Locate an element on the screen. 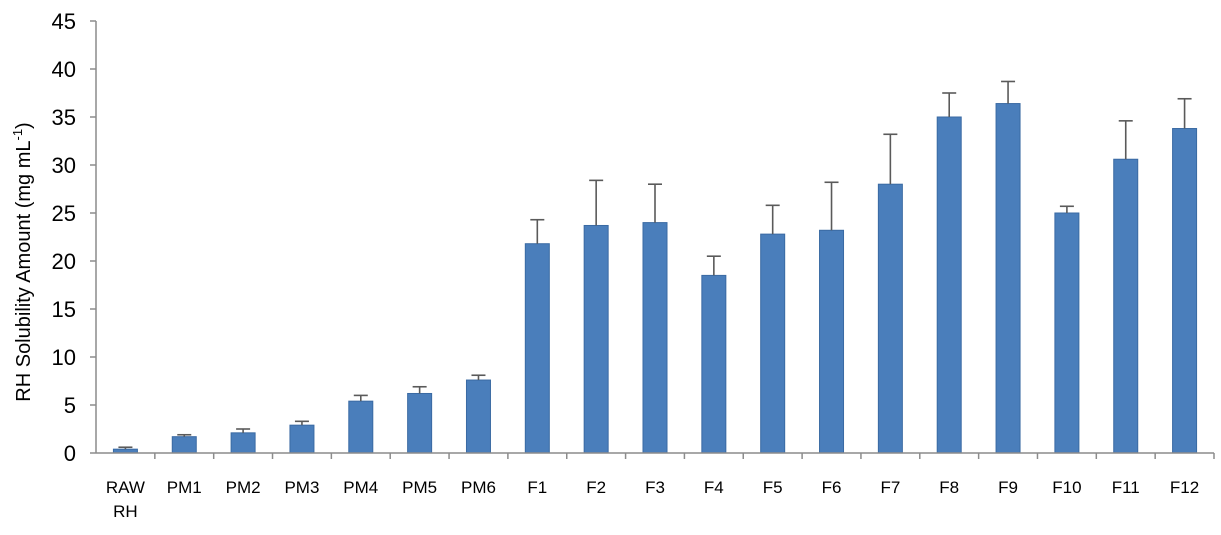  x-tick-label: PM1 is located at coordinates (184, 487).